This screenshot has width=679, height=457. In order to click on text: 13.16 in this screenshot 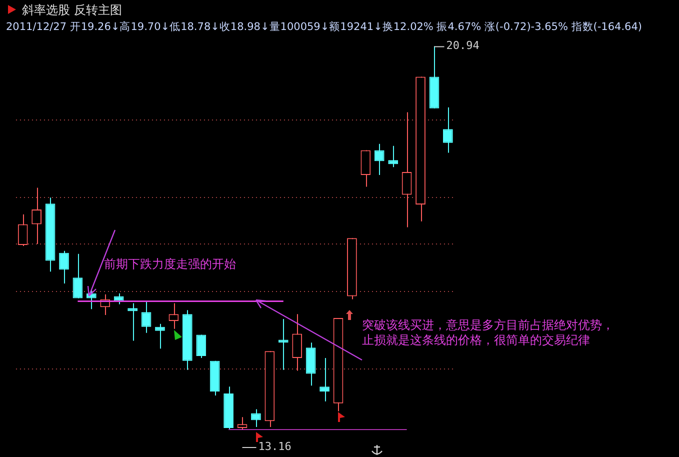, I will do `click(275, 446)`.